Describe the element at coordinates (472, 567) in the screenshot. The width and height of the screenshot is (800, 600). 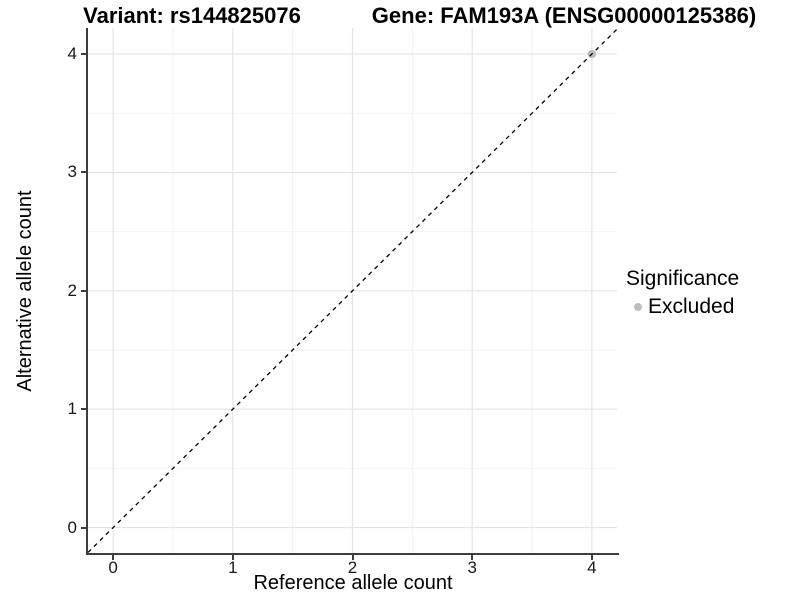
I see `x-tick-label: 3` at that location.